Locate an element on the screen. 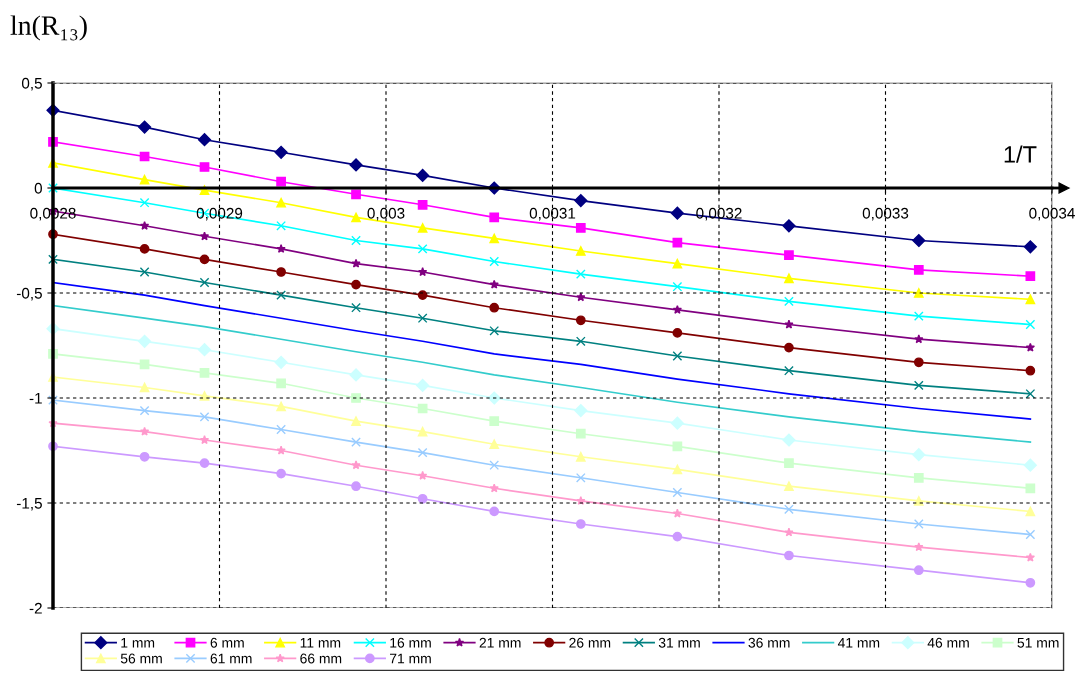  legend-label: 6 mm is located at coordinates (227, 642).